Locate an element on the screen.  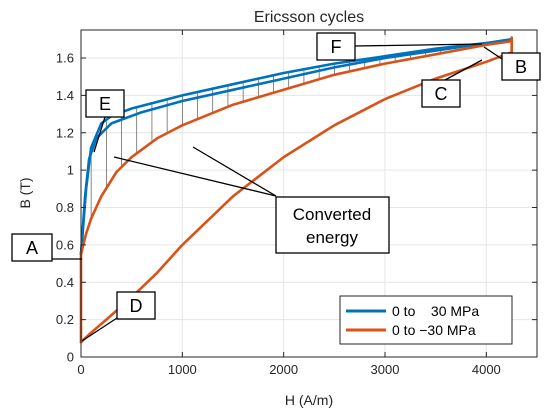
leader-c is located at coordinates (463, 70).